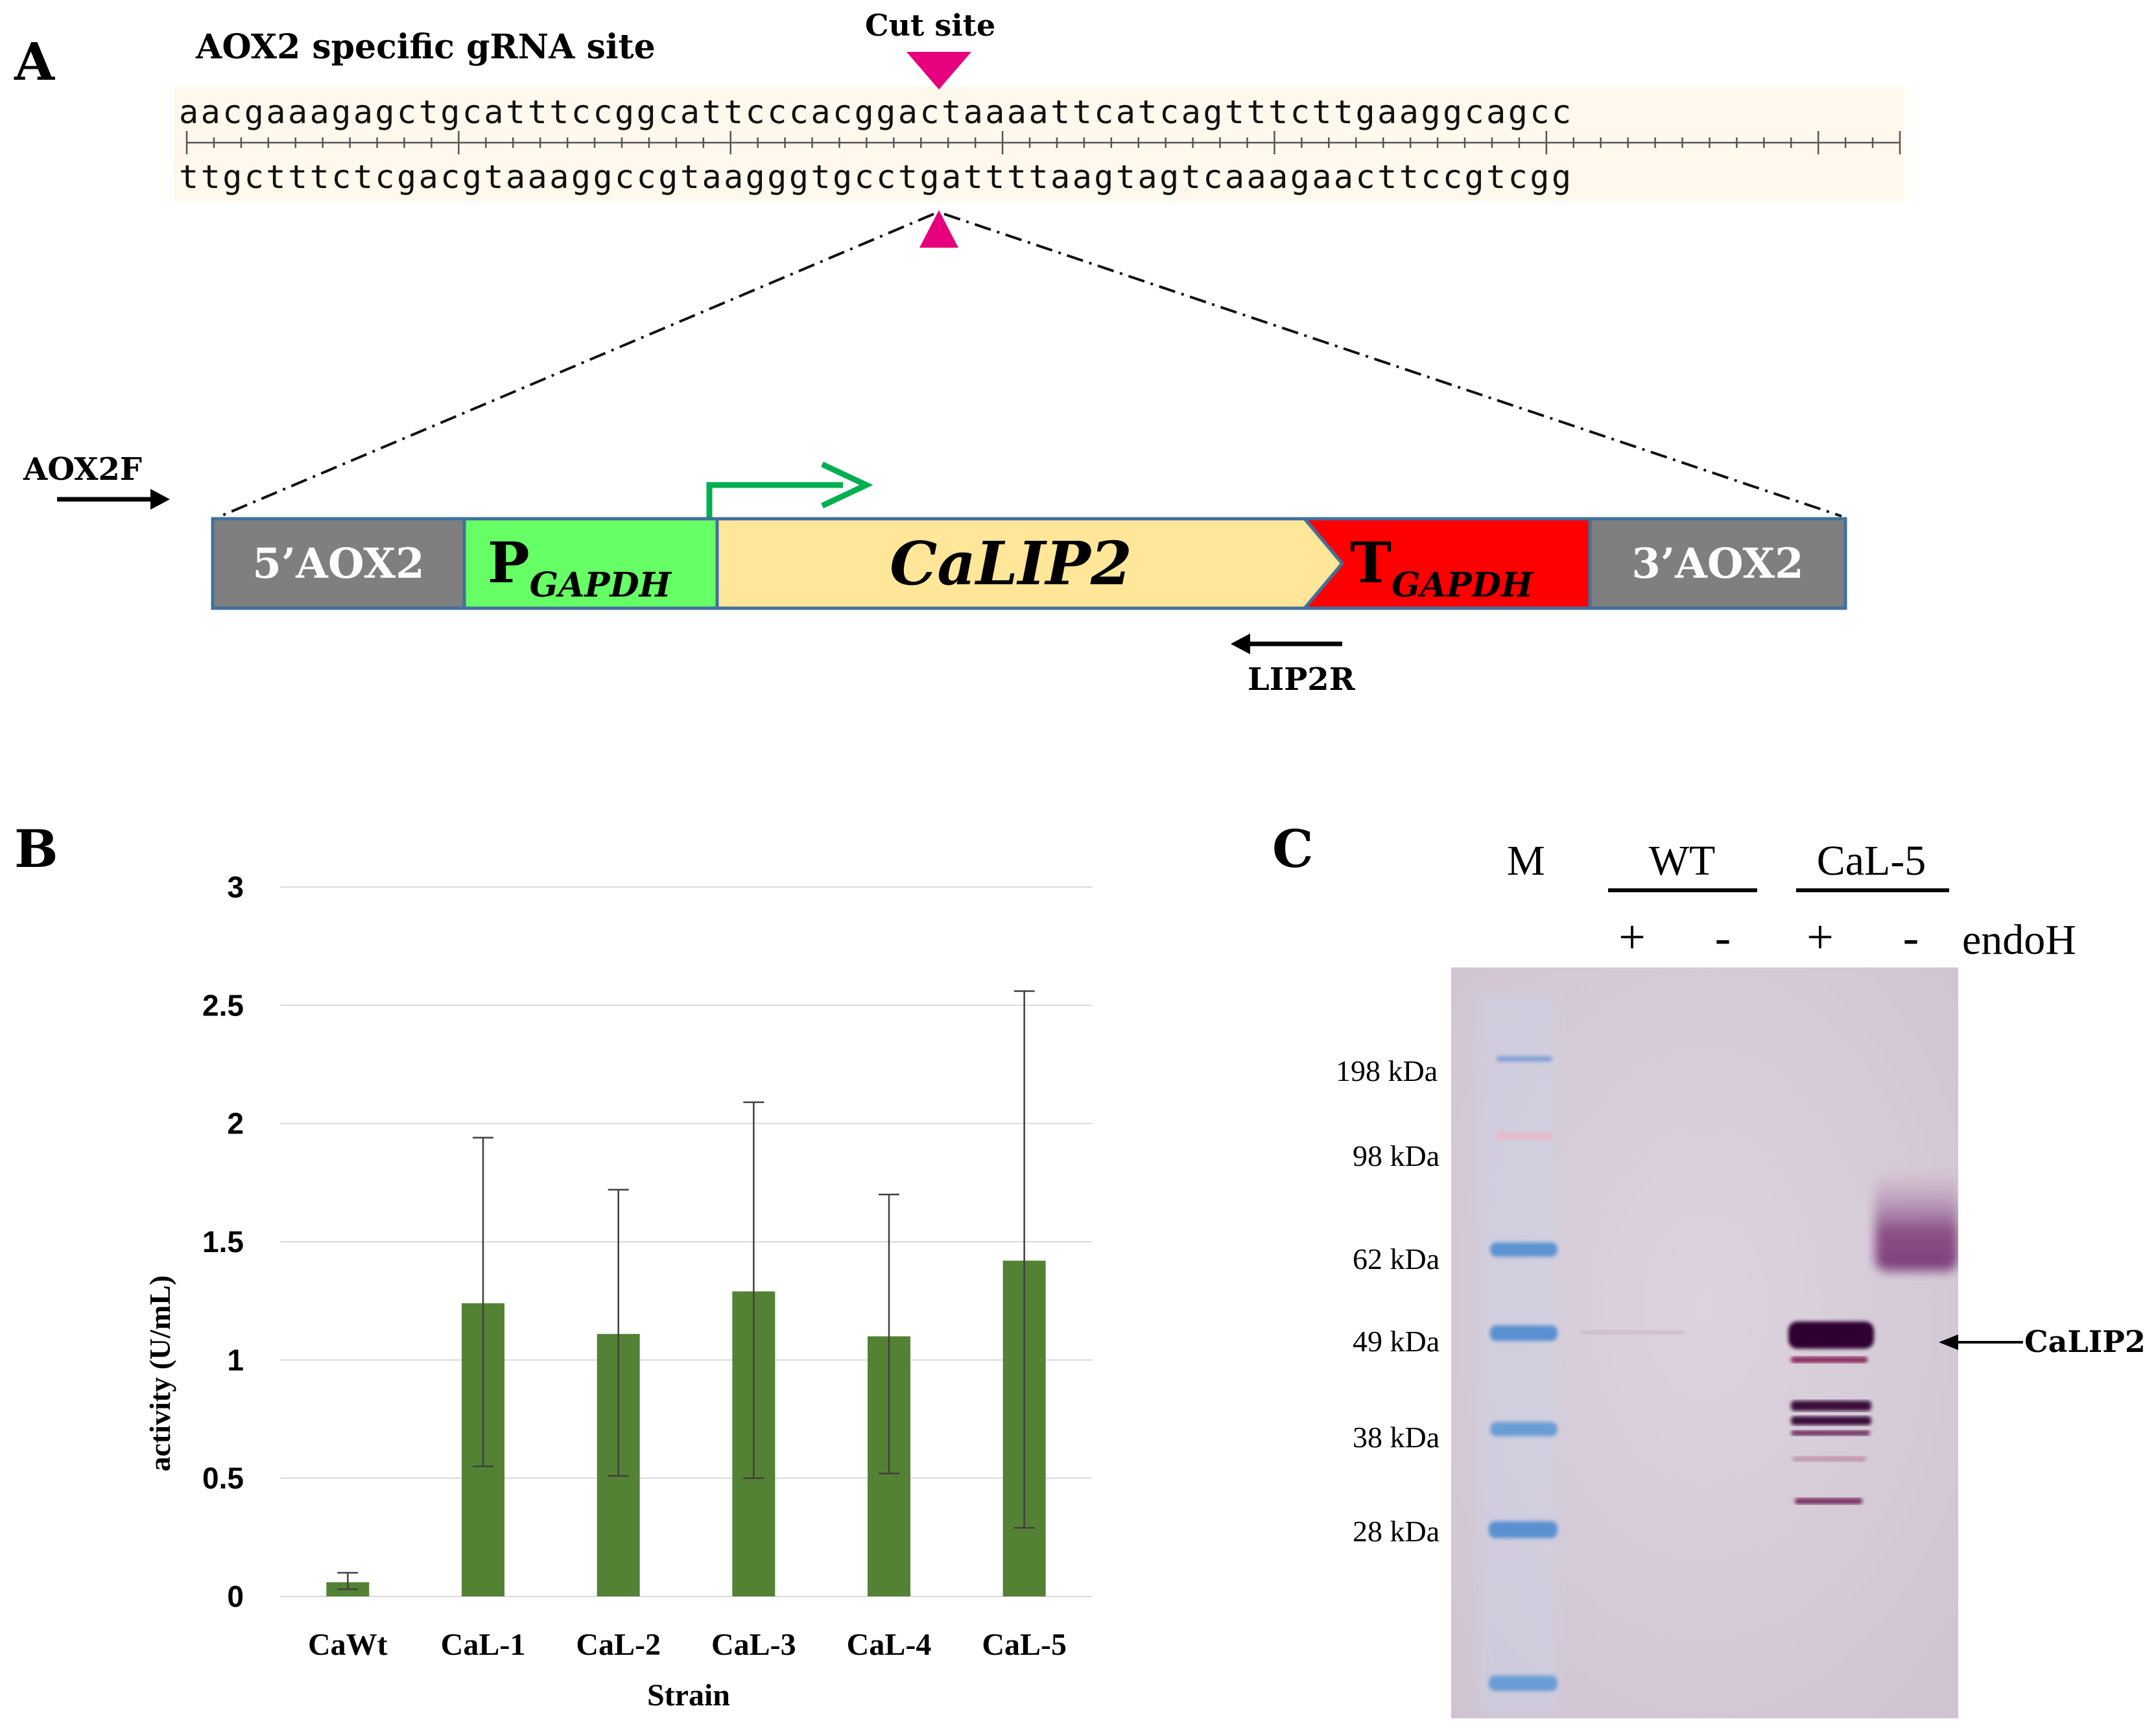  Describe the element at coordinates (686, 1429) in the screenshot. I see `chart-bars` at that location.